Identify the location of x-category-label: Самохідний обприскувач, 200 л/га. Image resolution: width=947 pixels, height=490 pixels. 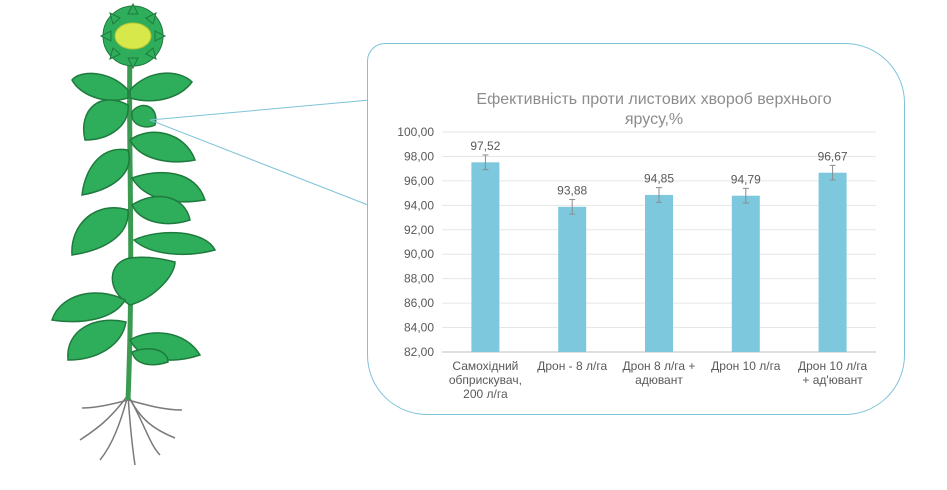
(485, 380).